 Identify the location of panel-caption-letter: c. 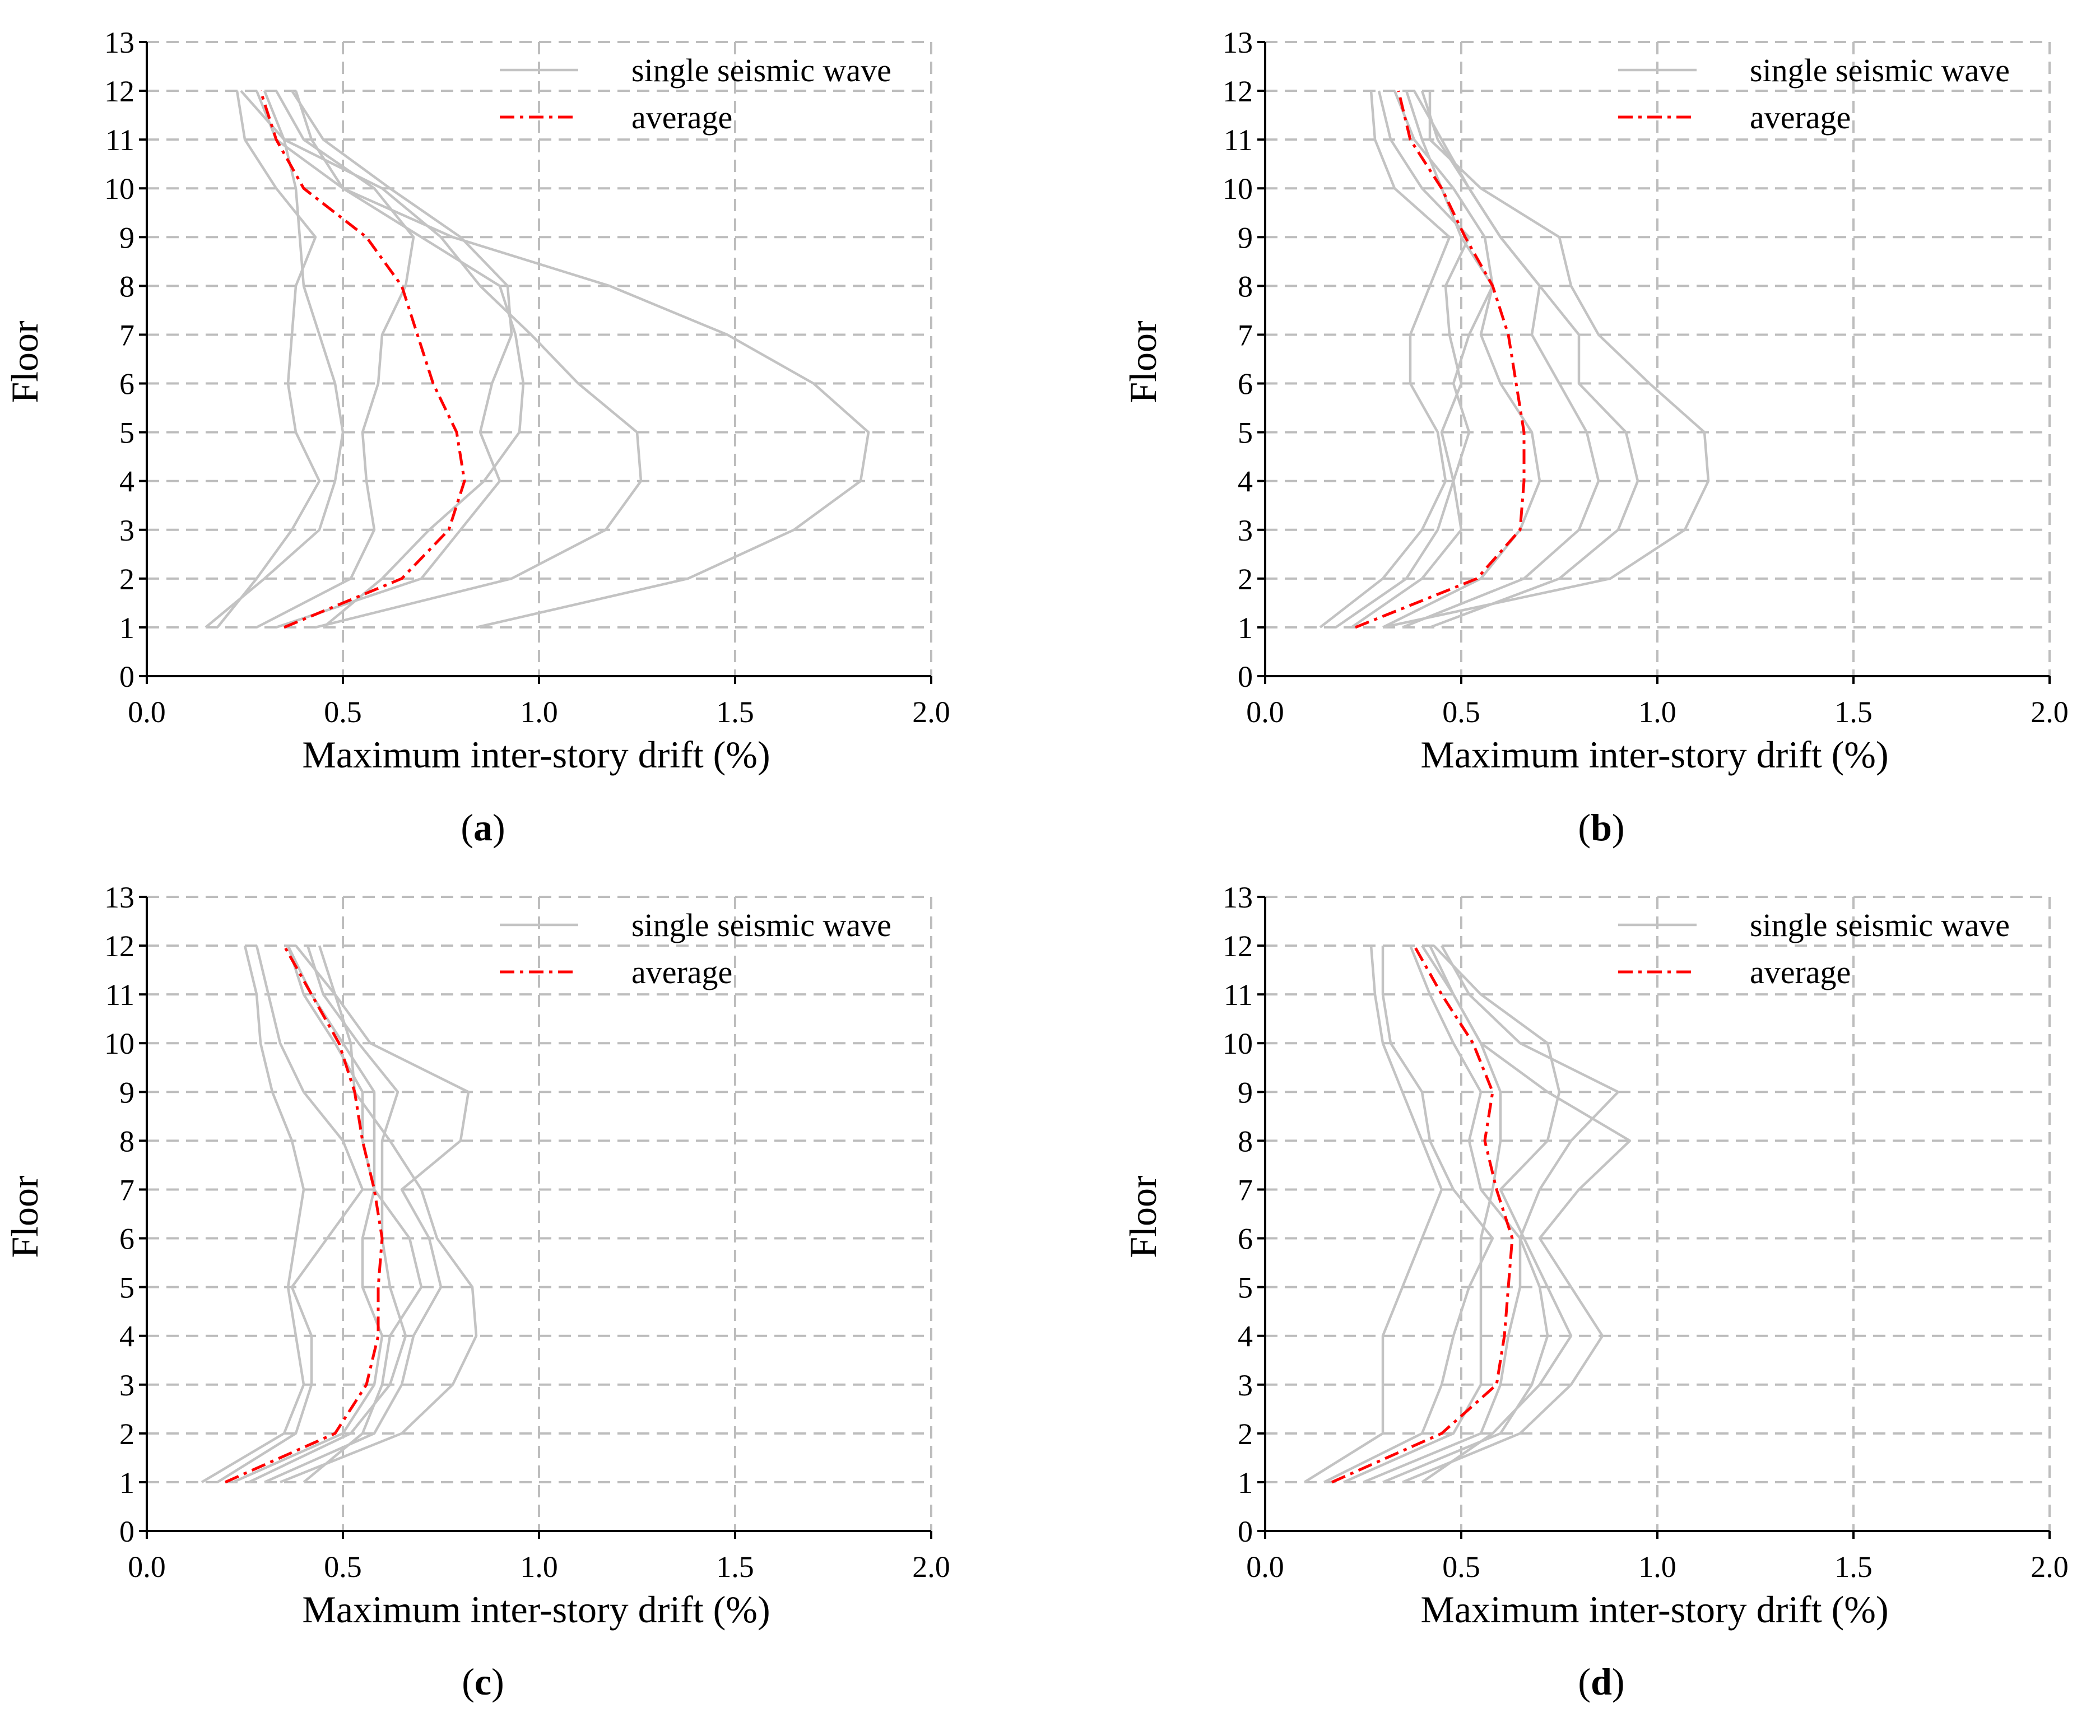
(483, 1681).